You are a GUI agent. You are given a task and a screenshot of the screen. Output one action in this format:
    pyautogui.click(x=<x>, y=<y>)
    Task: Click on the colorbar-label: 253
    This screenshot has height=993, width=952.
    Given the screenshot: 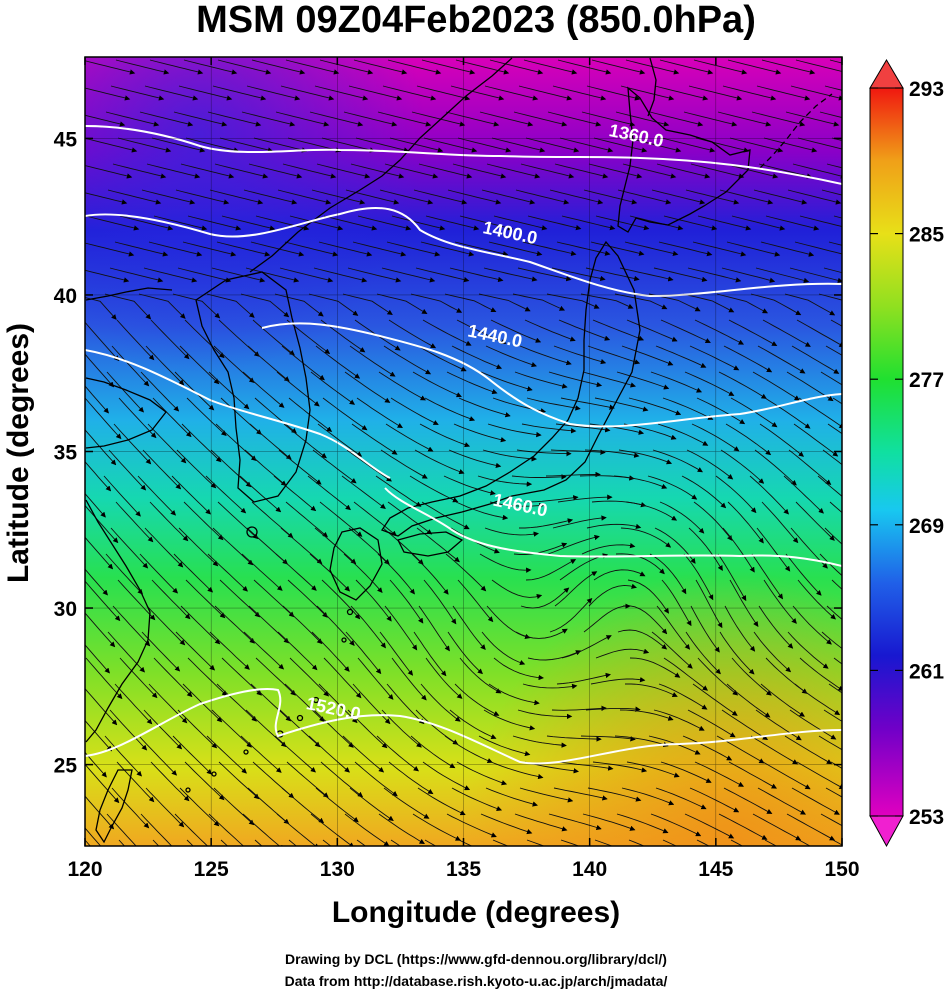 What is the action you would take?
    pyautogui.click(x=926, y=817)
    